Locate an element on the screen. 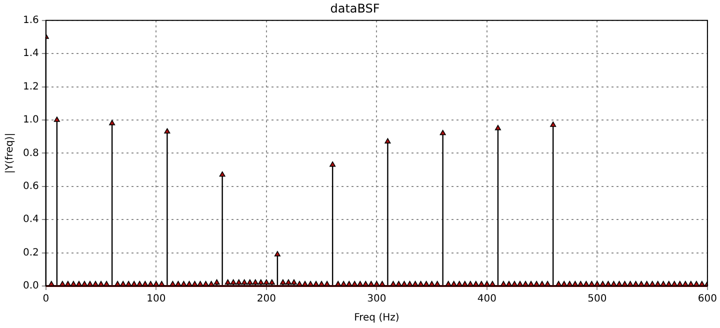 This screenshot has height=328, width=720. y-tick-label: 0.2 is located at coordinates (30, 252).